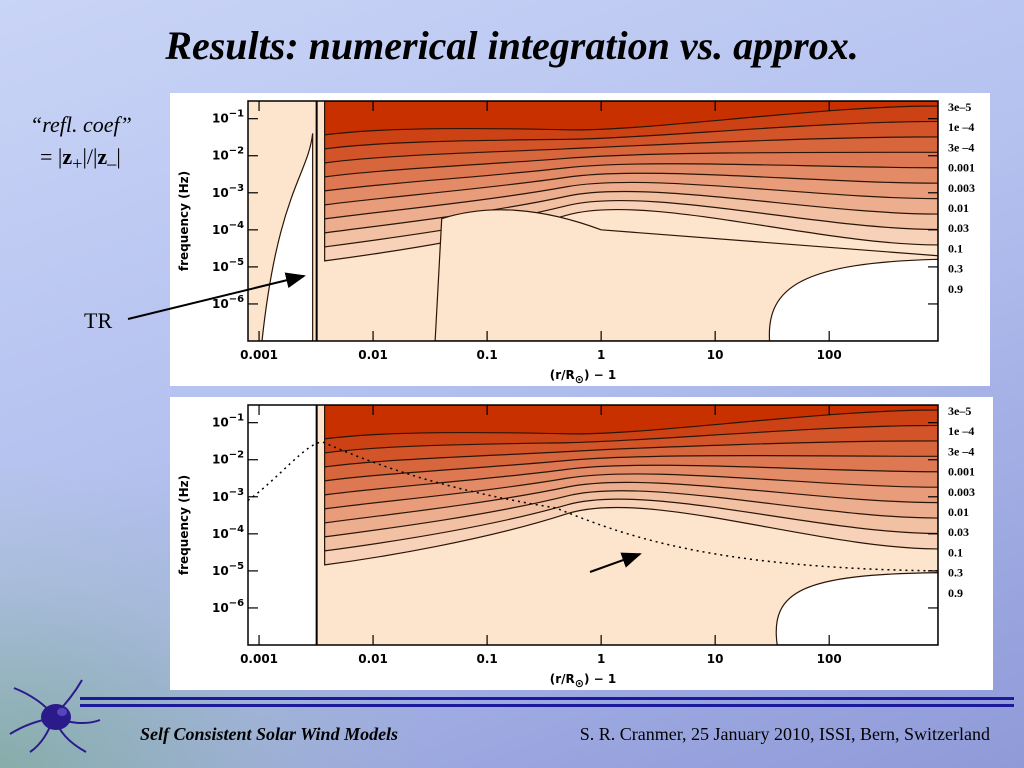 The height and width of the screenshot is (768, 1024). What do you see at coordinates (46, 156) in the screenshot?
I see `formula-eq: =` at bounding box center [46, 156].